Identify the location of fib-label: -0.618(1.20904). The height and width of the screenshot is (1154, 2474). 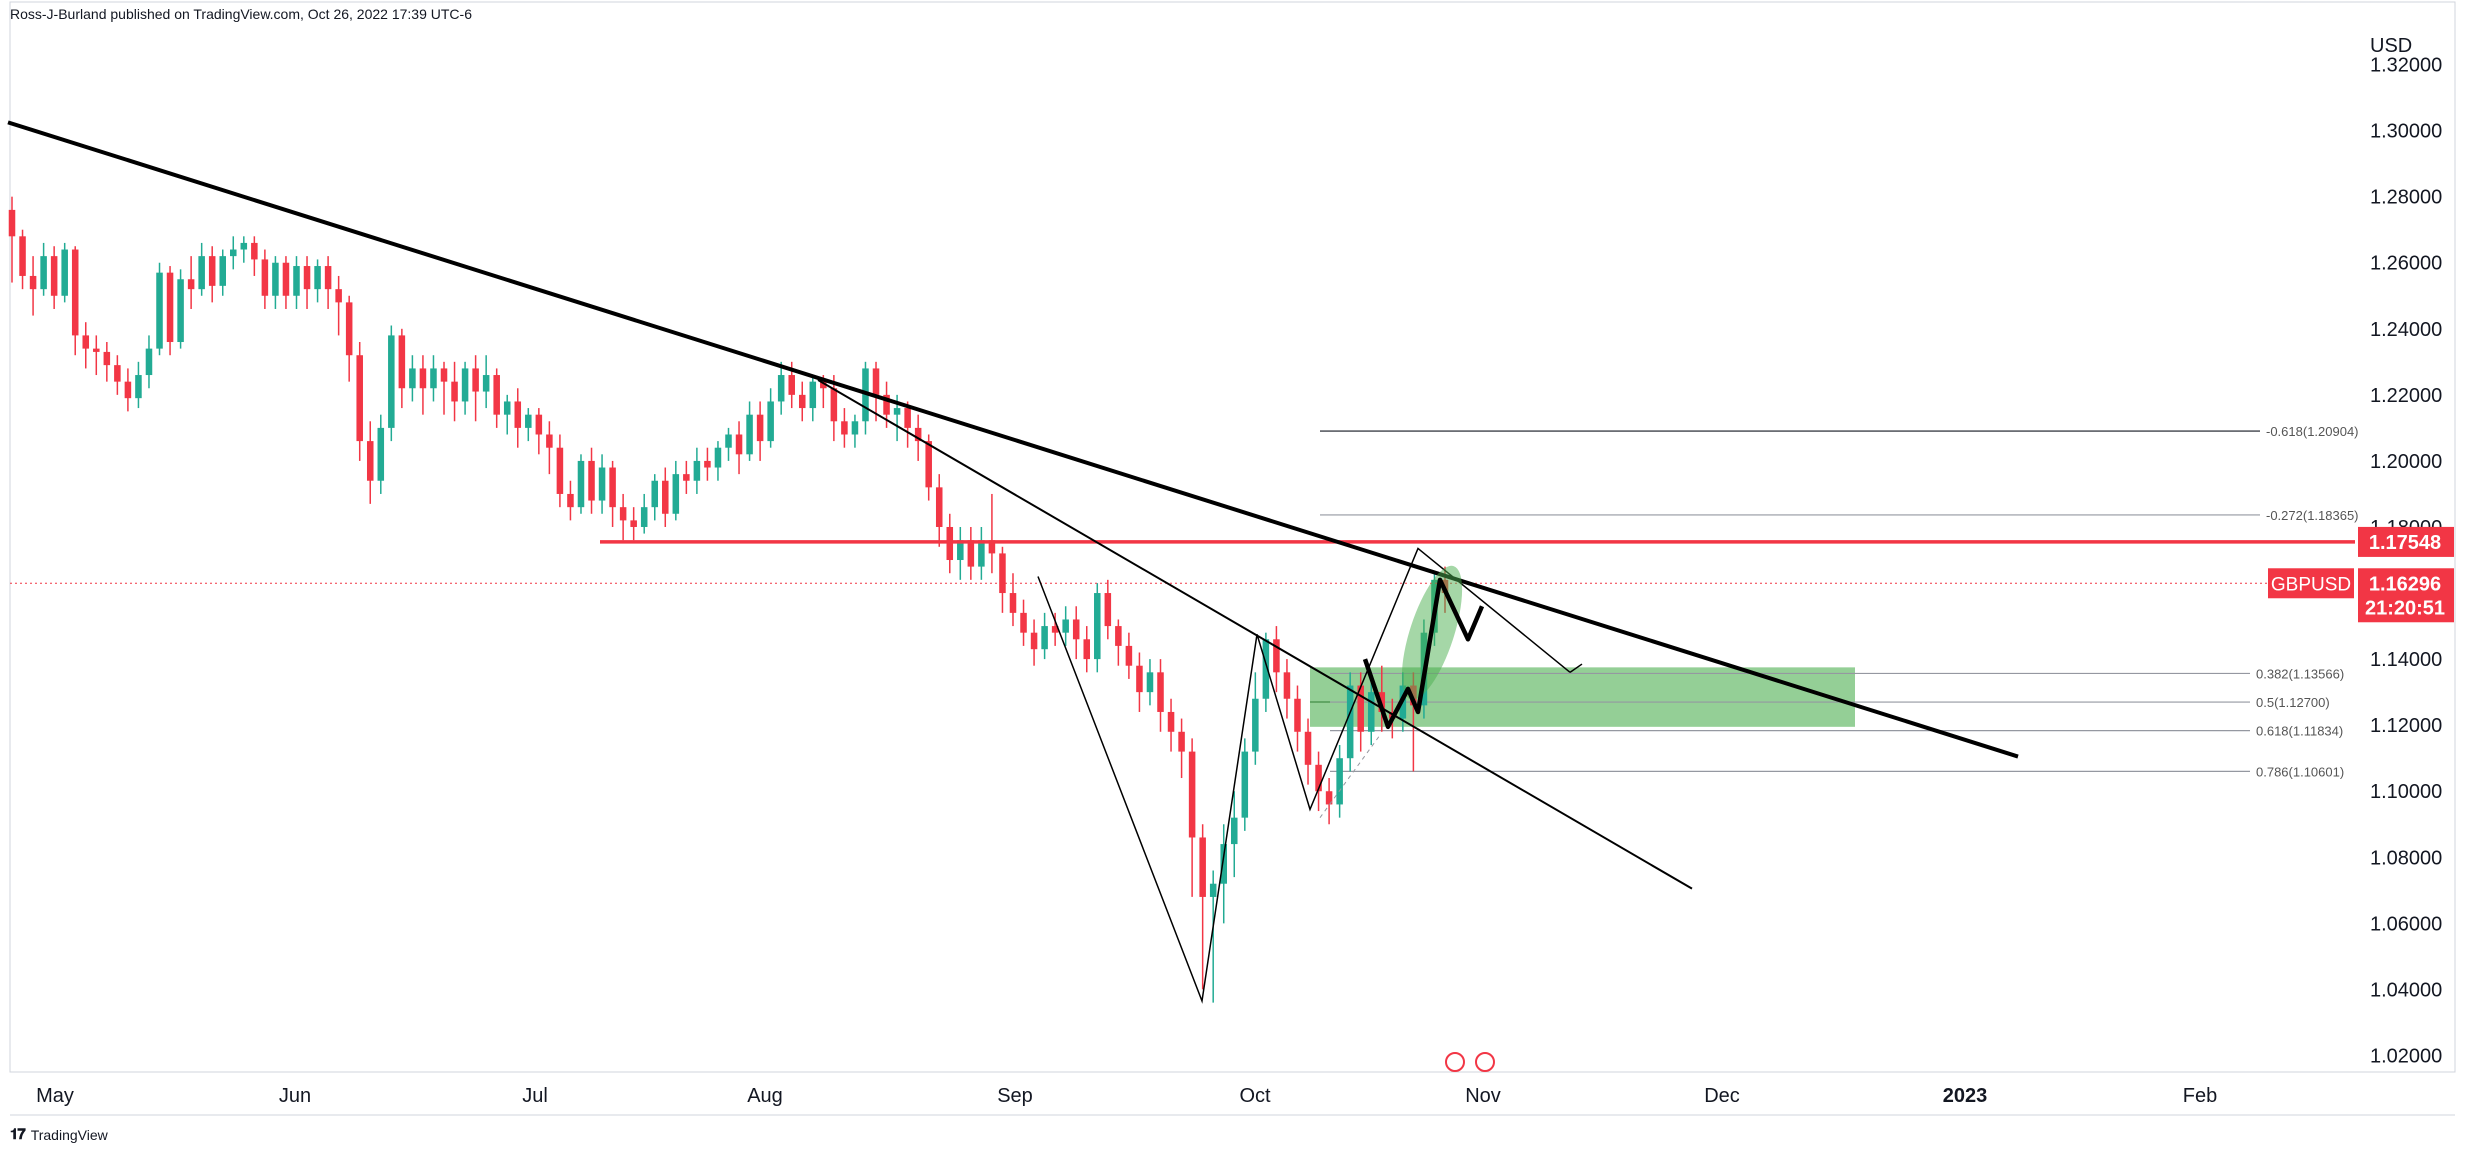
(2312, 431).